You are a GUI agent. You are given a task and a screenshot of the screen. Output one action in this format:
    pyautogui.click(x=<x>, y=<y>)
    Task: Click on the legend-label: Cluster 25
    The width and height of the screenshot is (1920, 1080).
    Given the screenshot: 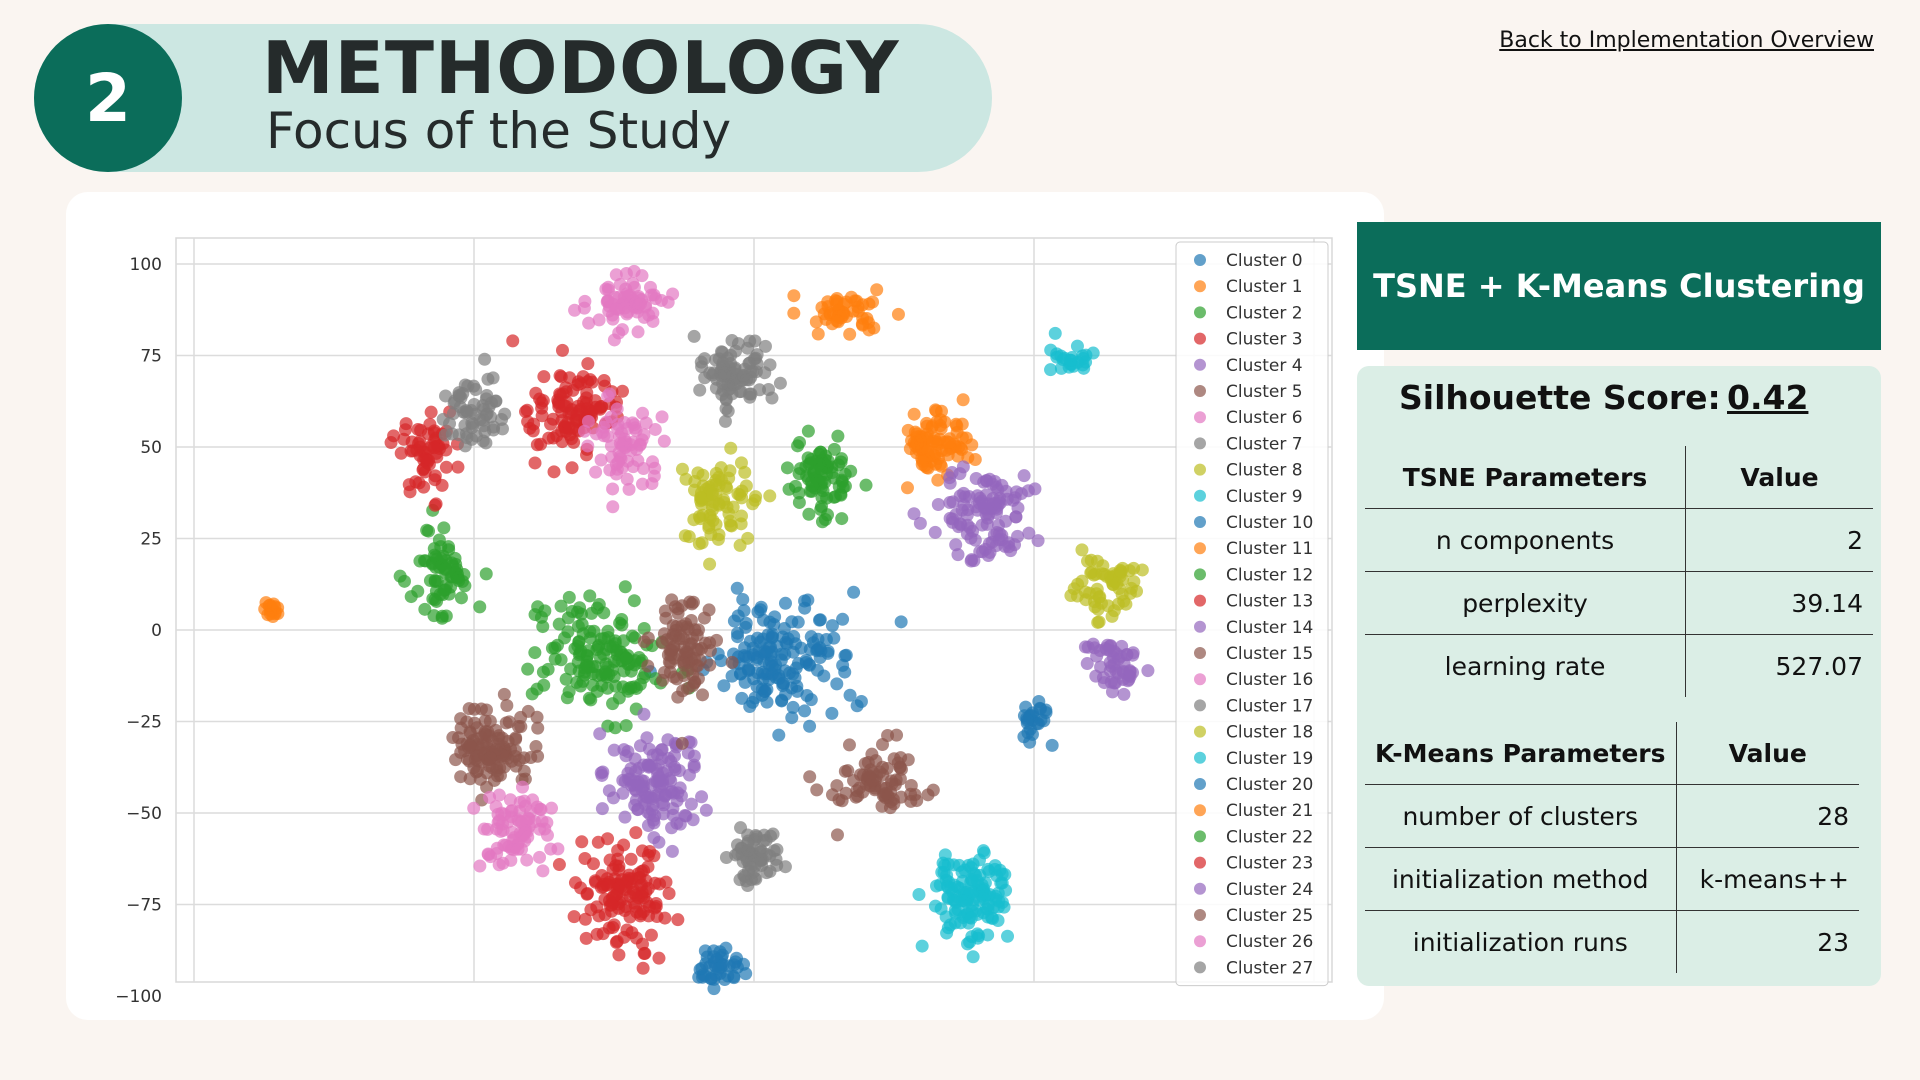 What is the action you would take?
    pyautogui.click(x=1269, y=916)
    